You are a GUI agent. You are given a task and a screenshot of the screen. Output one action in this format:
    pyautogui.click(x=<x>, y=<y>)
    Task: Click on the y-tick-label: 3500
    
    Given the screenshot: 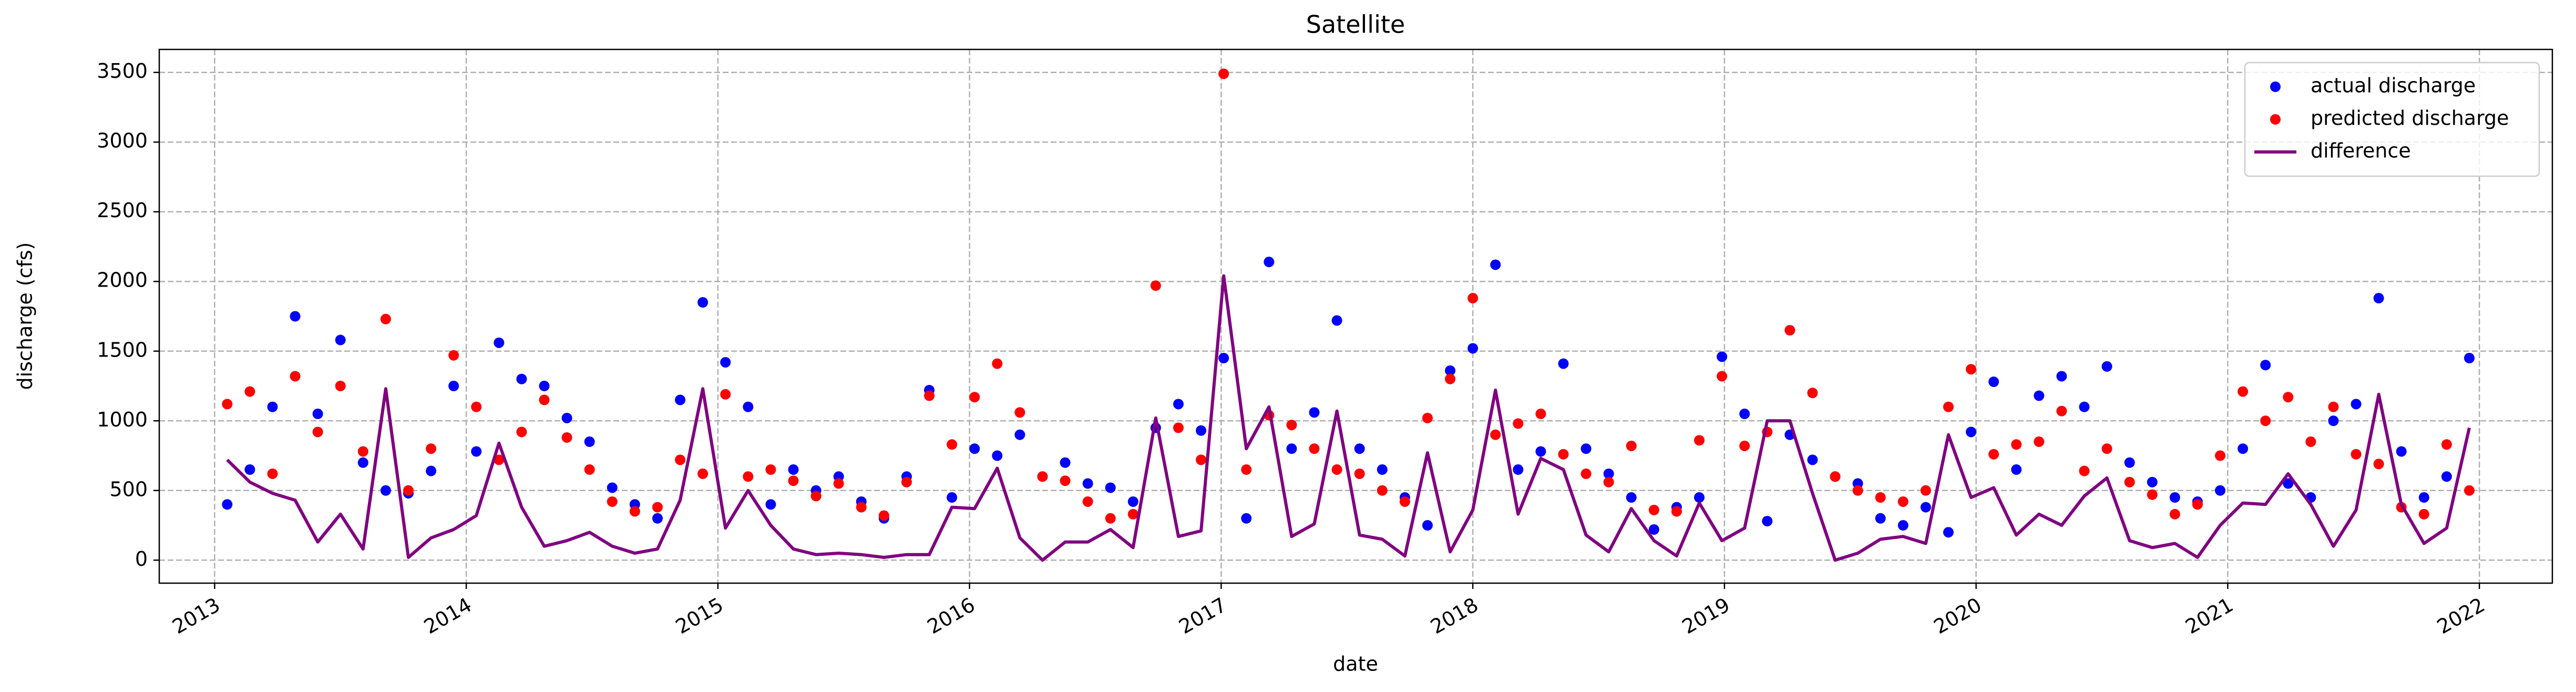 What is the action you would take?
    pyautogui.click(x=122, y=71)
    